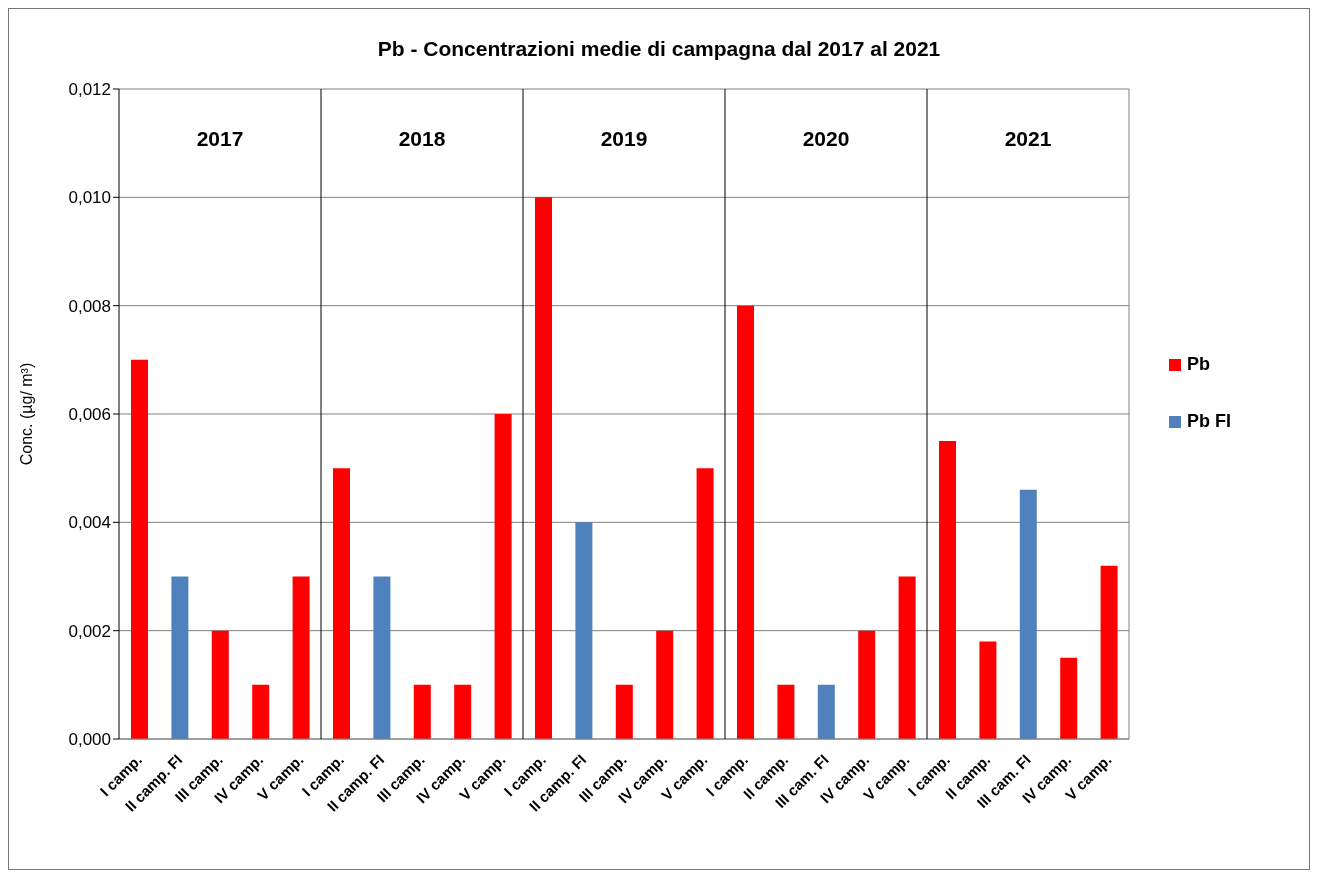 The image size is (1324, 890). I want to click on y-tick-label: 0,002, so click(89, 631).